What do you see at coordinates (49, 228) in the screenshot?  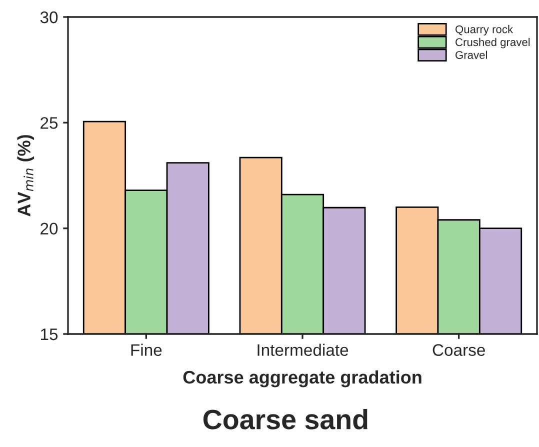 I see `y-tick-label: 20` at bounding box center [49, 228].